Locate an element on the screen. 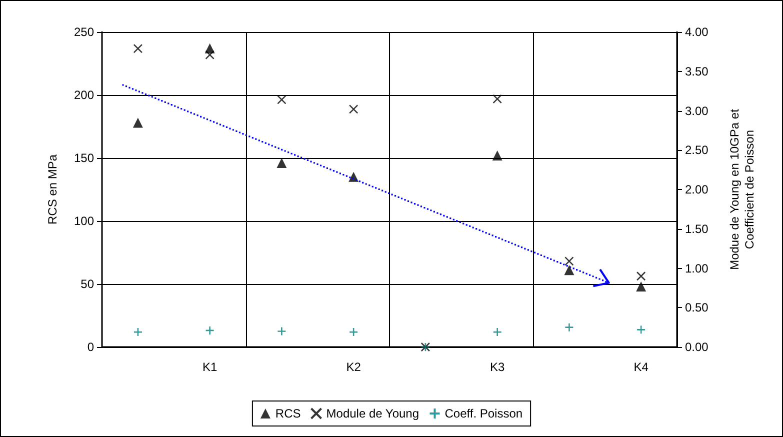 This screenshot has height=437, width=783. y-tick-label: 0 is located at coordinates (90, 347).